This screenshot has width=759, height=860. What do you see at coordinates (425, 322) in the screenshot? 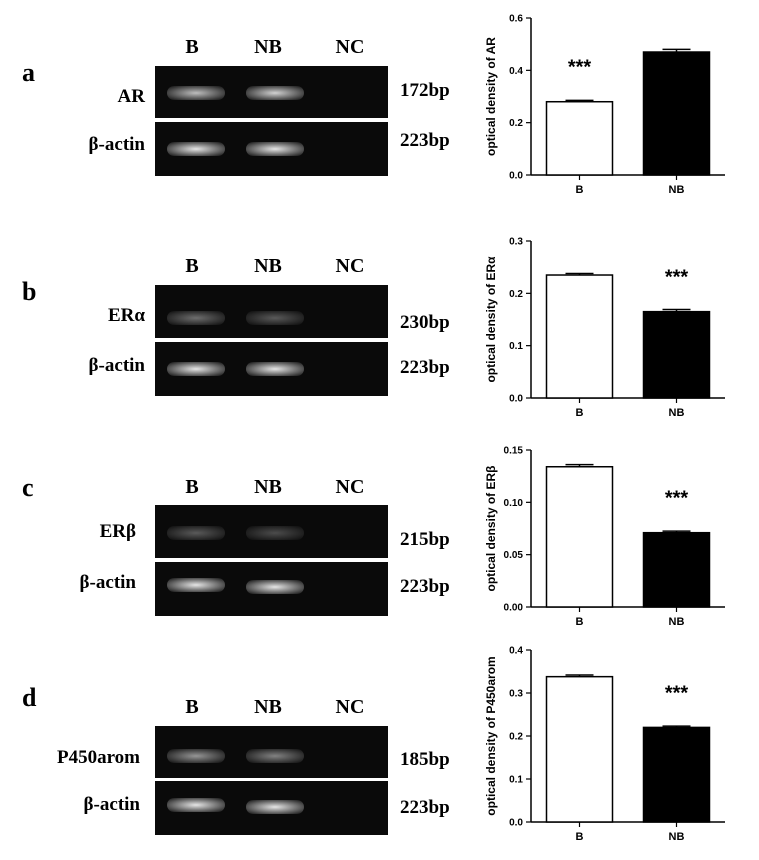
I see `target-bp-label: 230bp` at bounding box center [425, 322].